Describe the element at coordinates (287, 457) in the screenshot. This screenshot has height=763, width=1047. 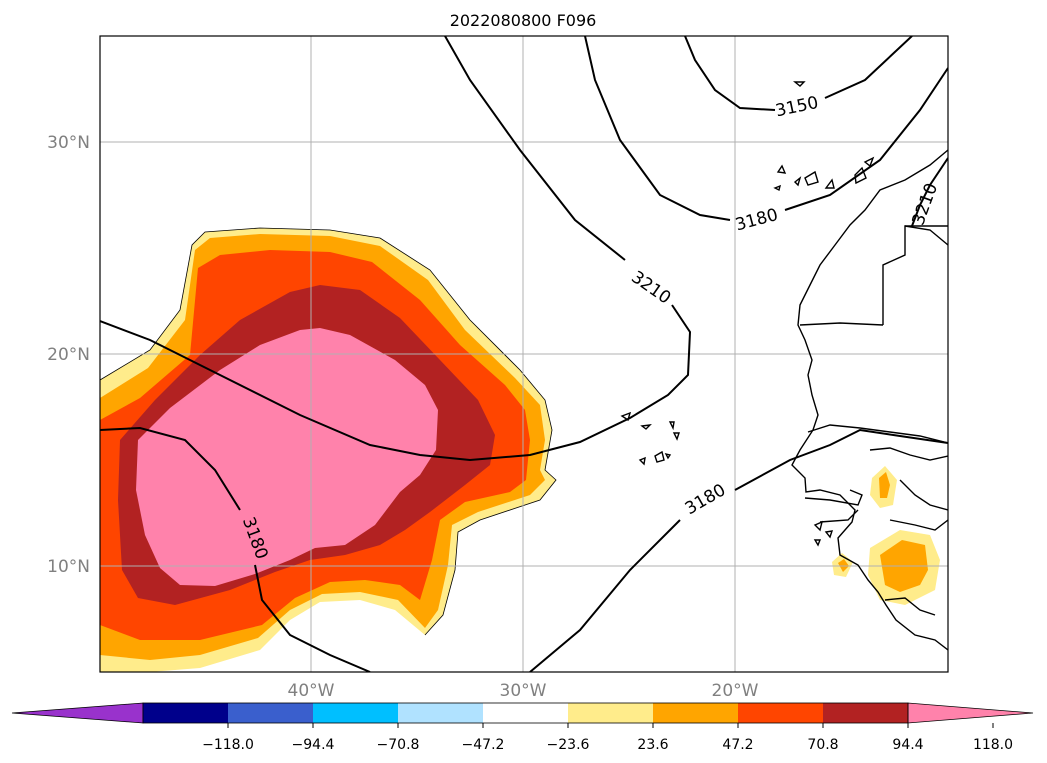
I see `anomaly-fill-max` at that location.